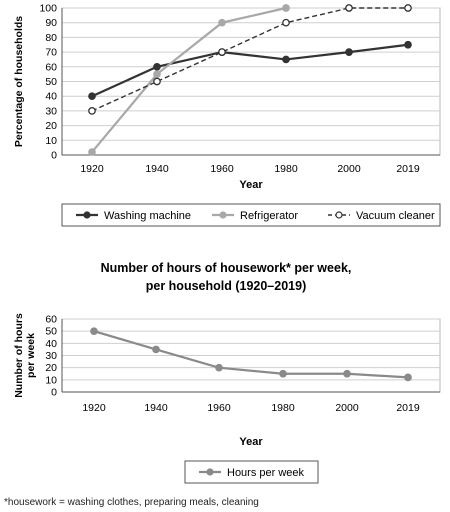  I want to click on series-line-refrigerator, so click(189, 79).